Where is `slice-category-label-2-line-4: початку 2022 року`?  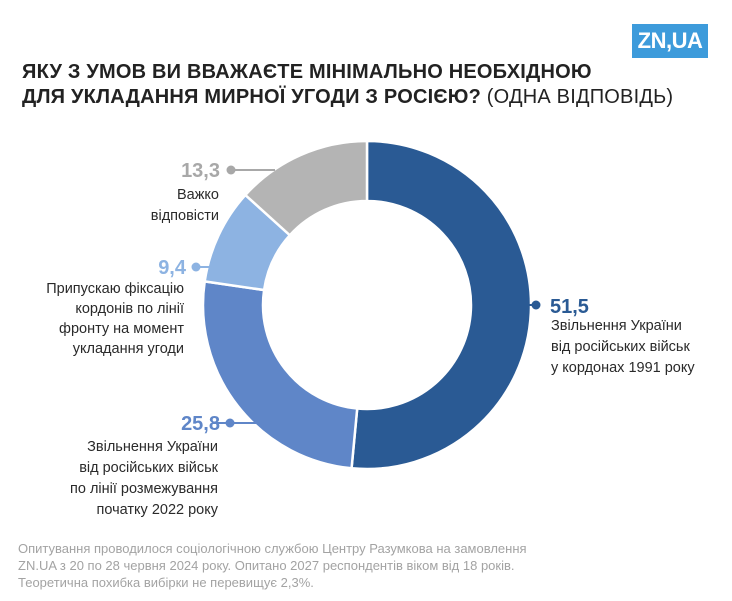 slice-category-label-2-line-4: початку 2022 року is located at coordinates (158, 510).